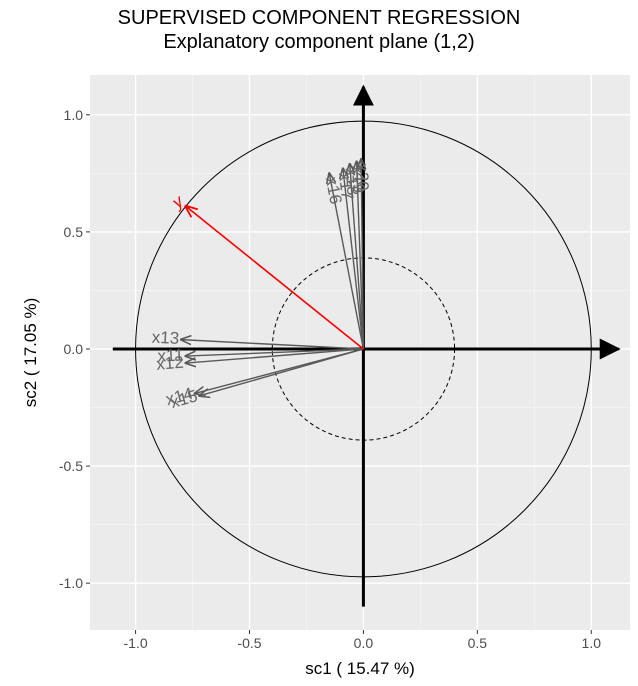 The image size is (638, 686). I want to click on chart-subtitle: Explanatory component plane (1,2), so click(319, 42).